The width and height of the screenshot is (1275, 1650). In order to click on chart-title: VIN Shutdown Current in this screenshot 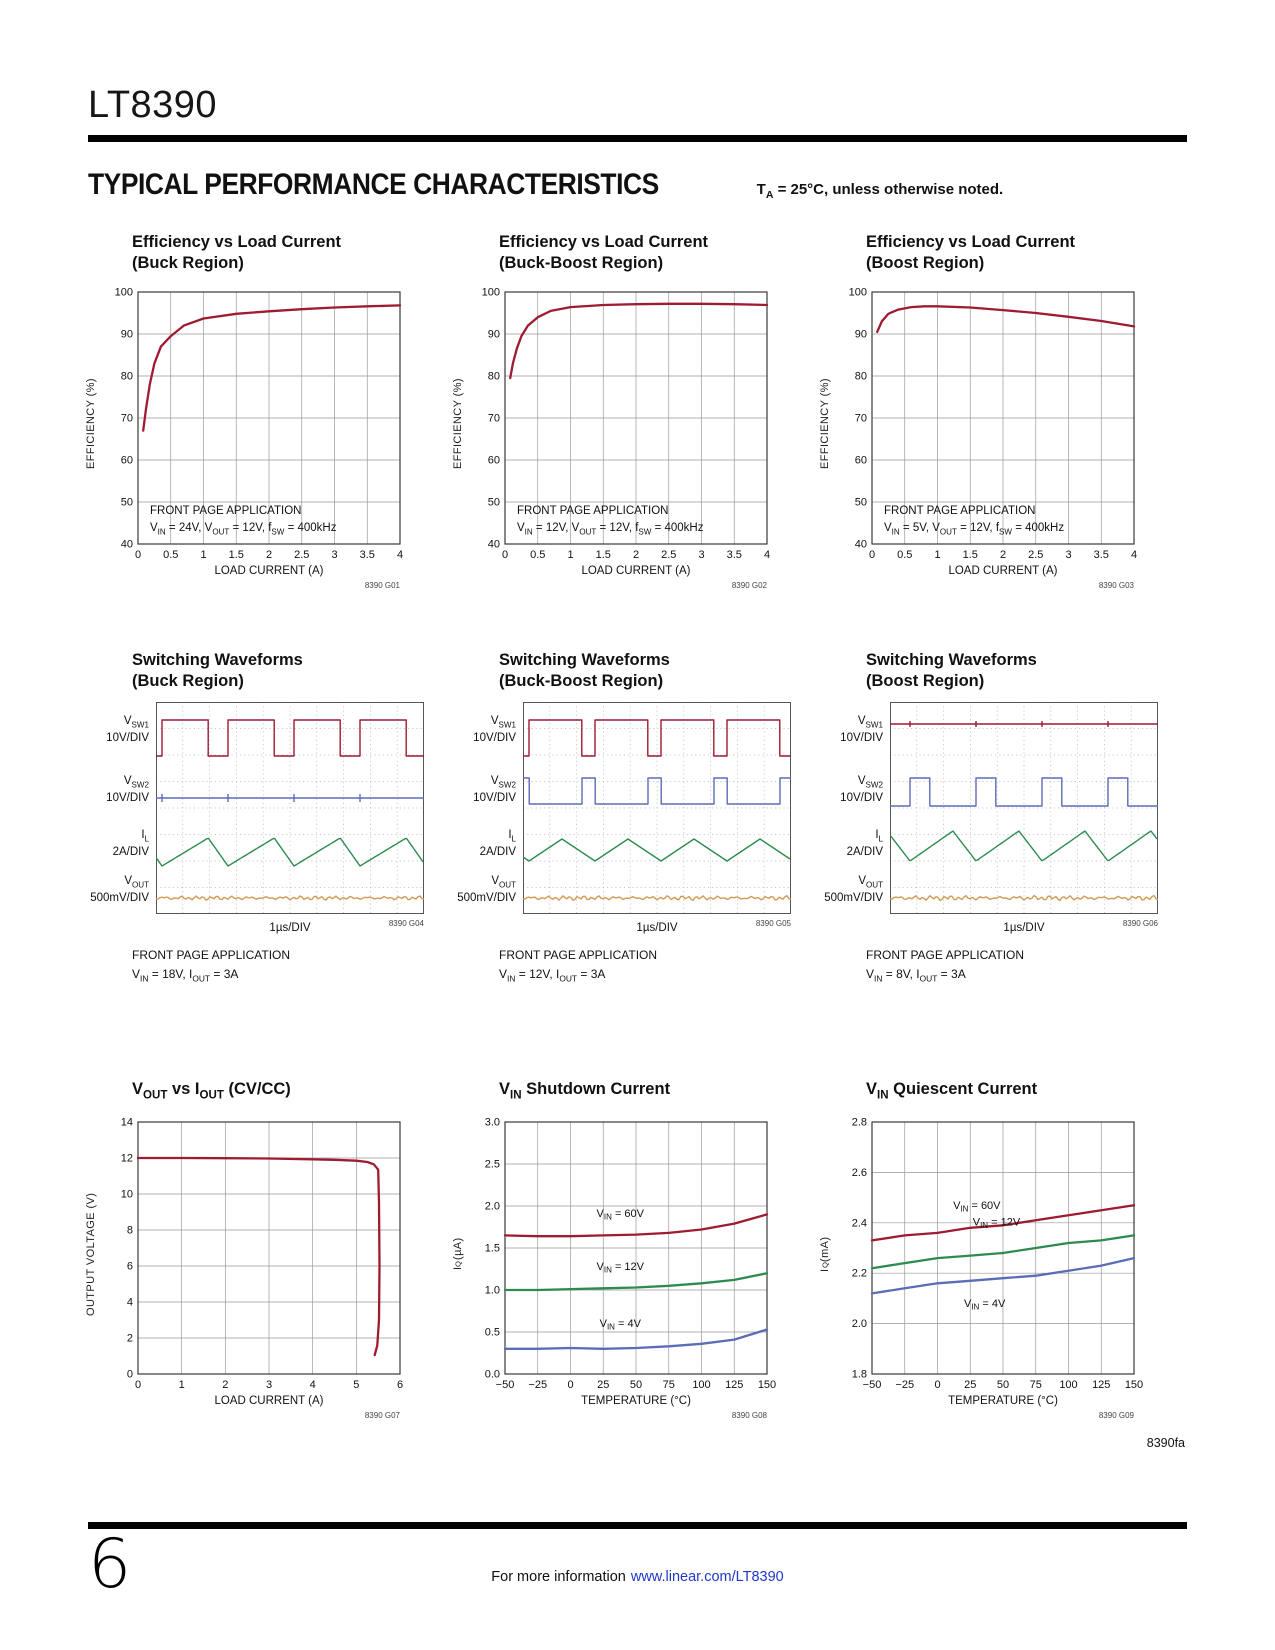, I will do `click(585, 1091)`.